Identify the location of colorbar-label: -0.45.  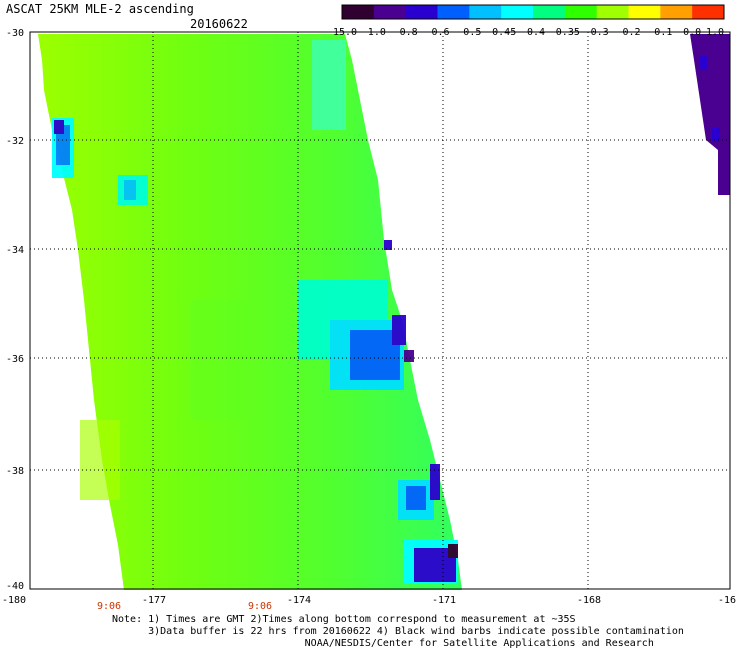
(501, 32).